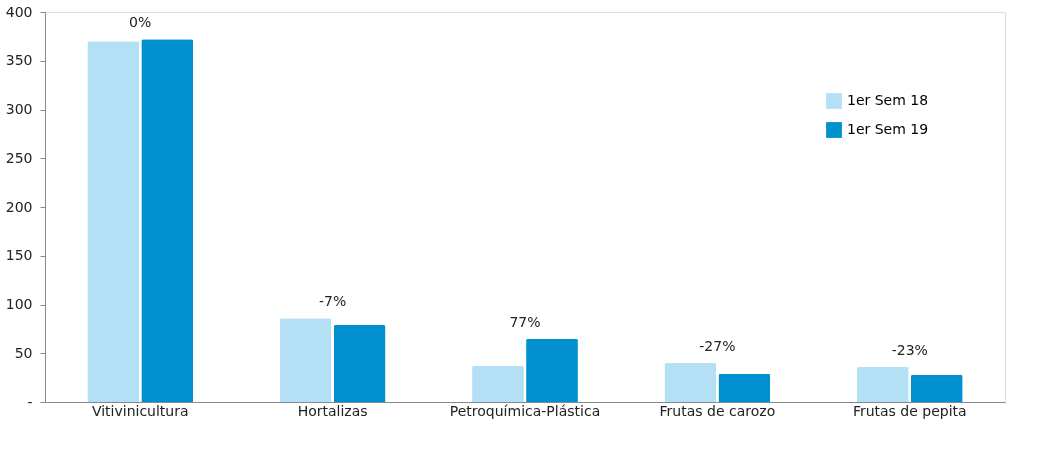 The height and width of the screenshot is (451, 1042). What do you see at coordinates (19, 11) in the screenshot?
I see `y-tick-label: 400` at bounding box center [19, 11].